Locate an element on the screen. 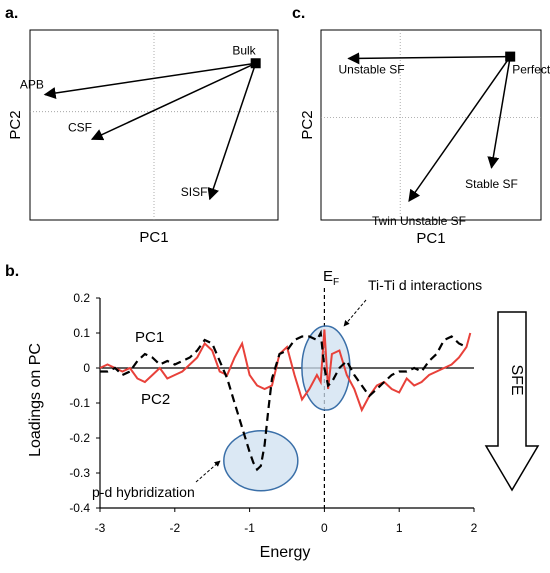 The width and height of the screenshot is (550, 573). sfe-arrow is located at coordinates (512, 401).